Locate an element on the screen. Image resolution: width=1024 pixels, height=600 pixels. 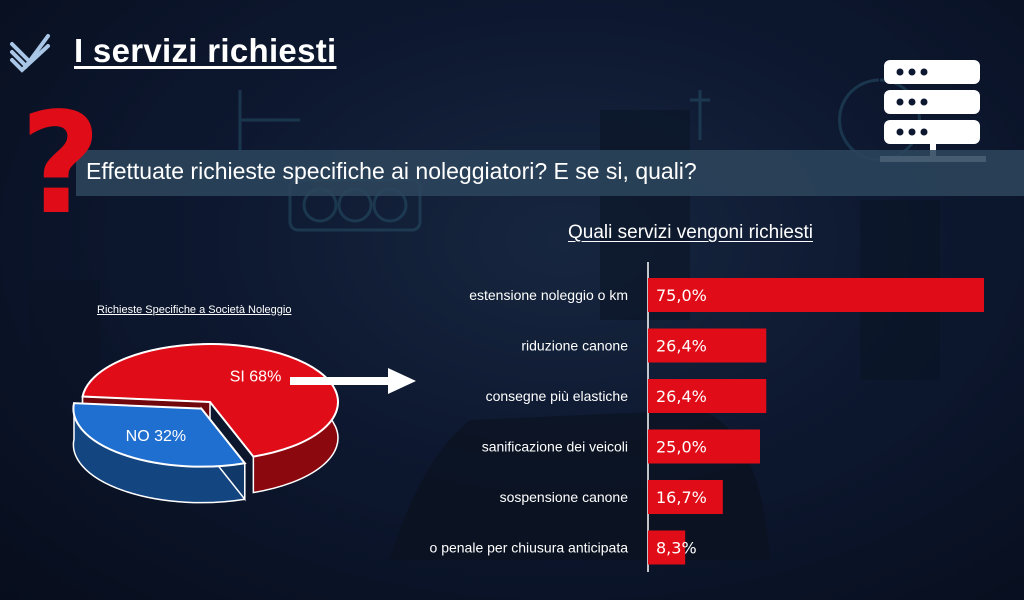
bar-value-label: 16,7% is located at coordinates (681, 497).